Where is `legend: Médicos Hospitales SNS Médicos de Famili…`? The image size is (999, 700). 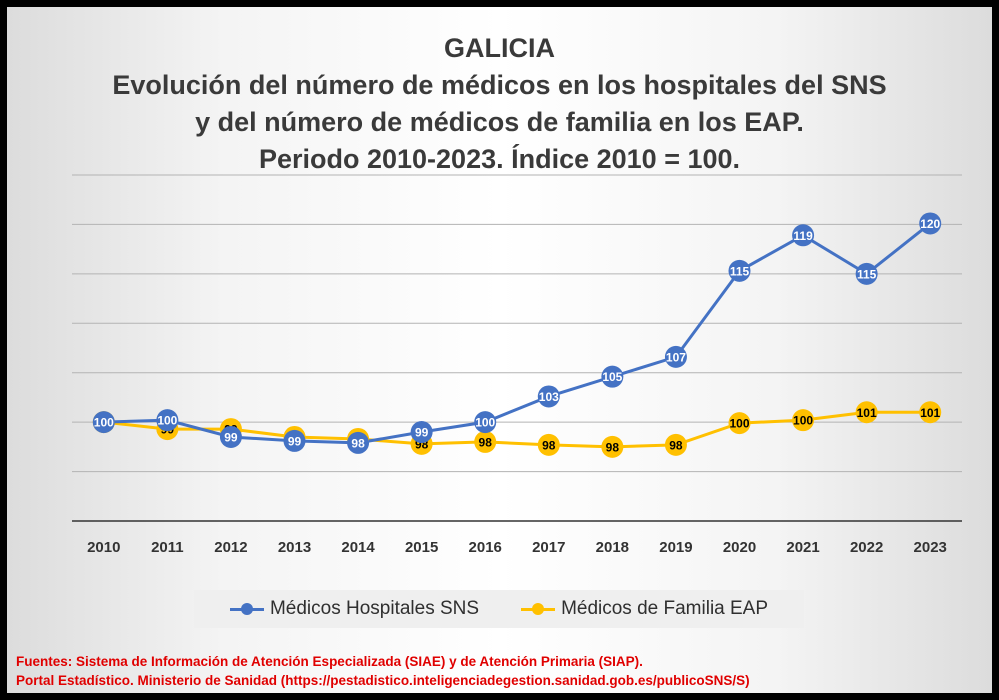 legend: Médicos Hospitales SNS Médicos de Famili… is located at coordinates (499, 609).